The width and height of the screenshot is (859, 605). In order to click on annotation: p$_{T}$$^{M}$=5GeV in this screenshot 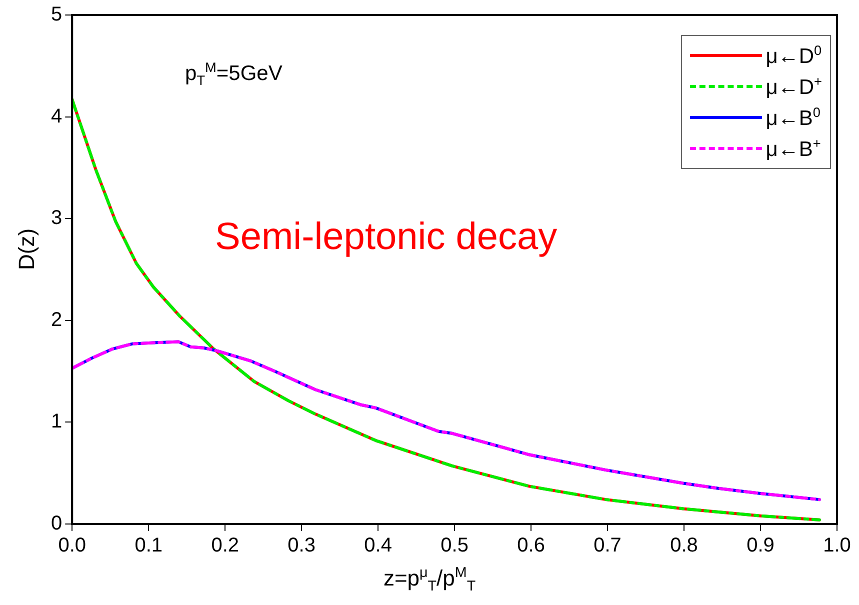, I will do `click(233, 74)`.